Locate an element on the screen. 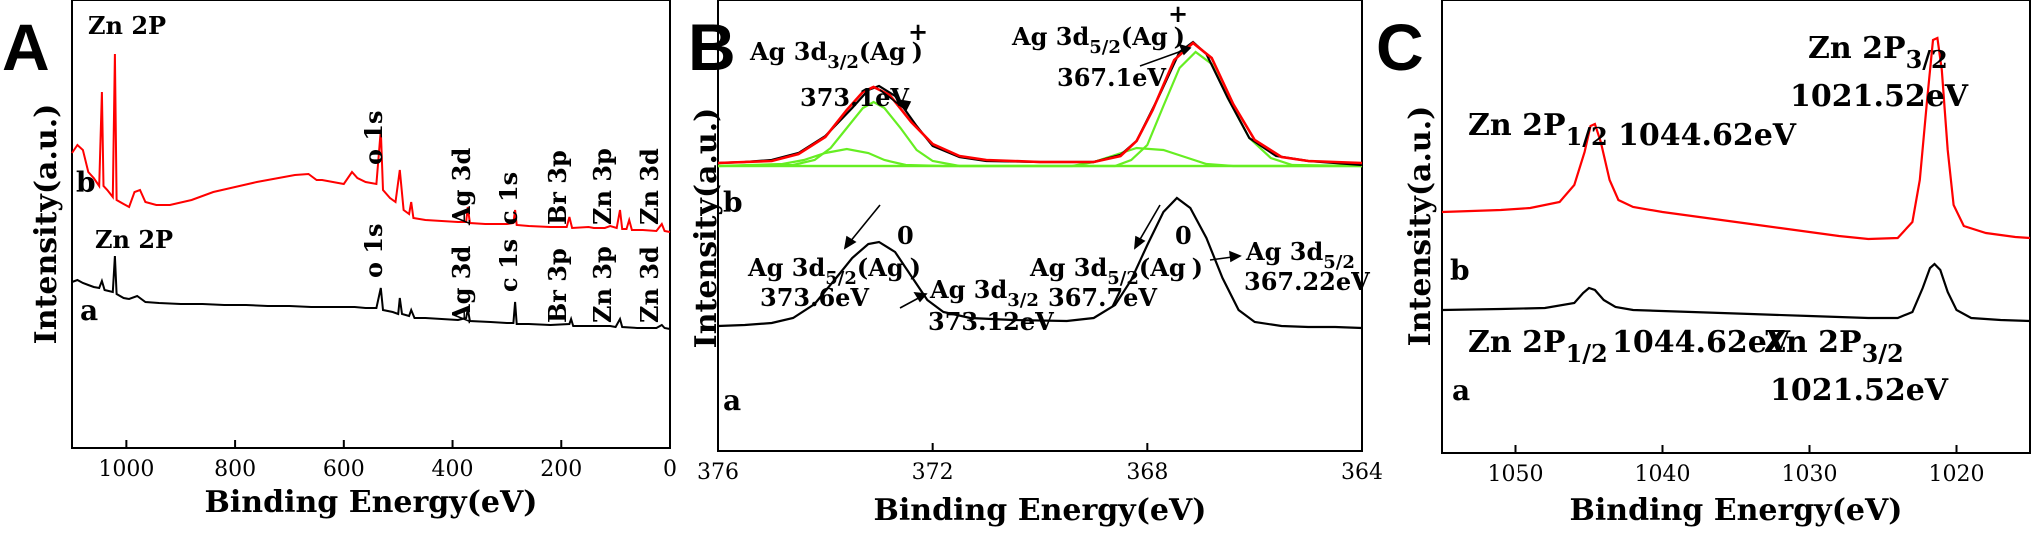 Image resolution: width=2032 pixels, height=533 pixels. panel-c-y-axis-title: Intensity(a.u.) is located at coordinates (1420, 226).